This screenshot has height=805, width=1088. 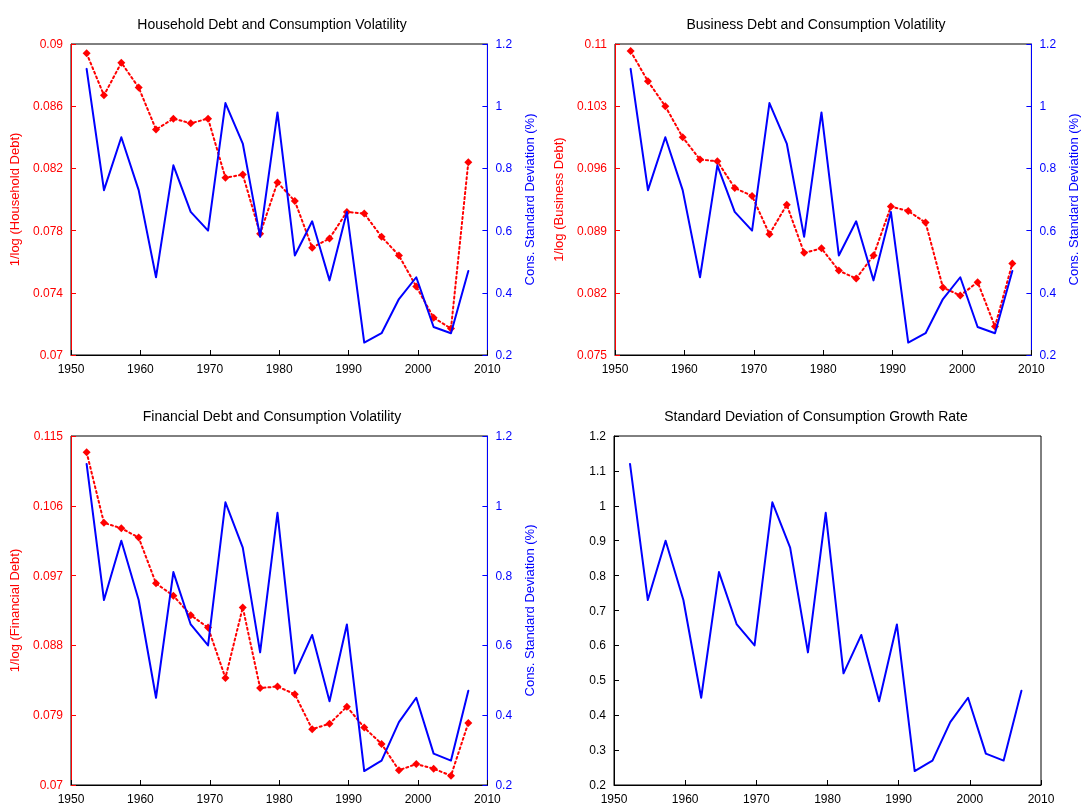 I want to click on y-axis-title: 1/log (Financial Debt), so click(x=14, y=610).